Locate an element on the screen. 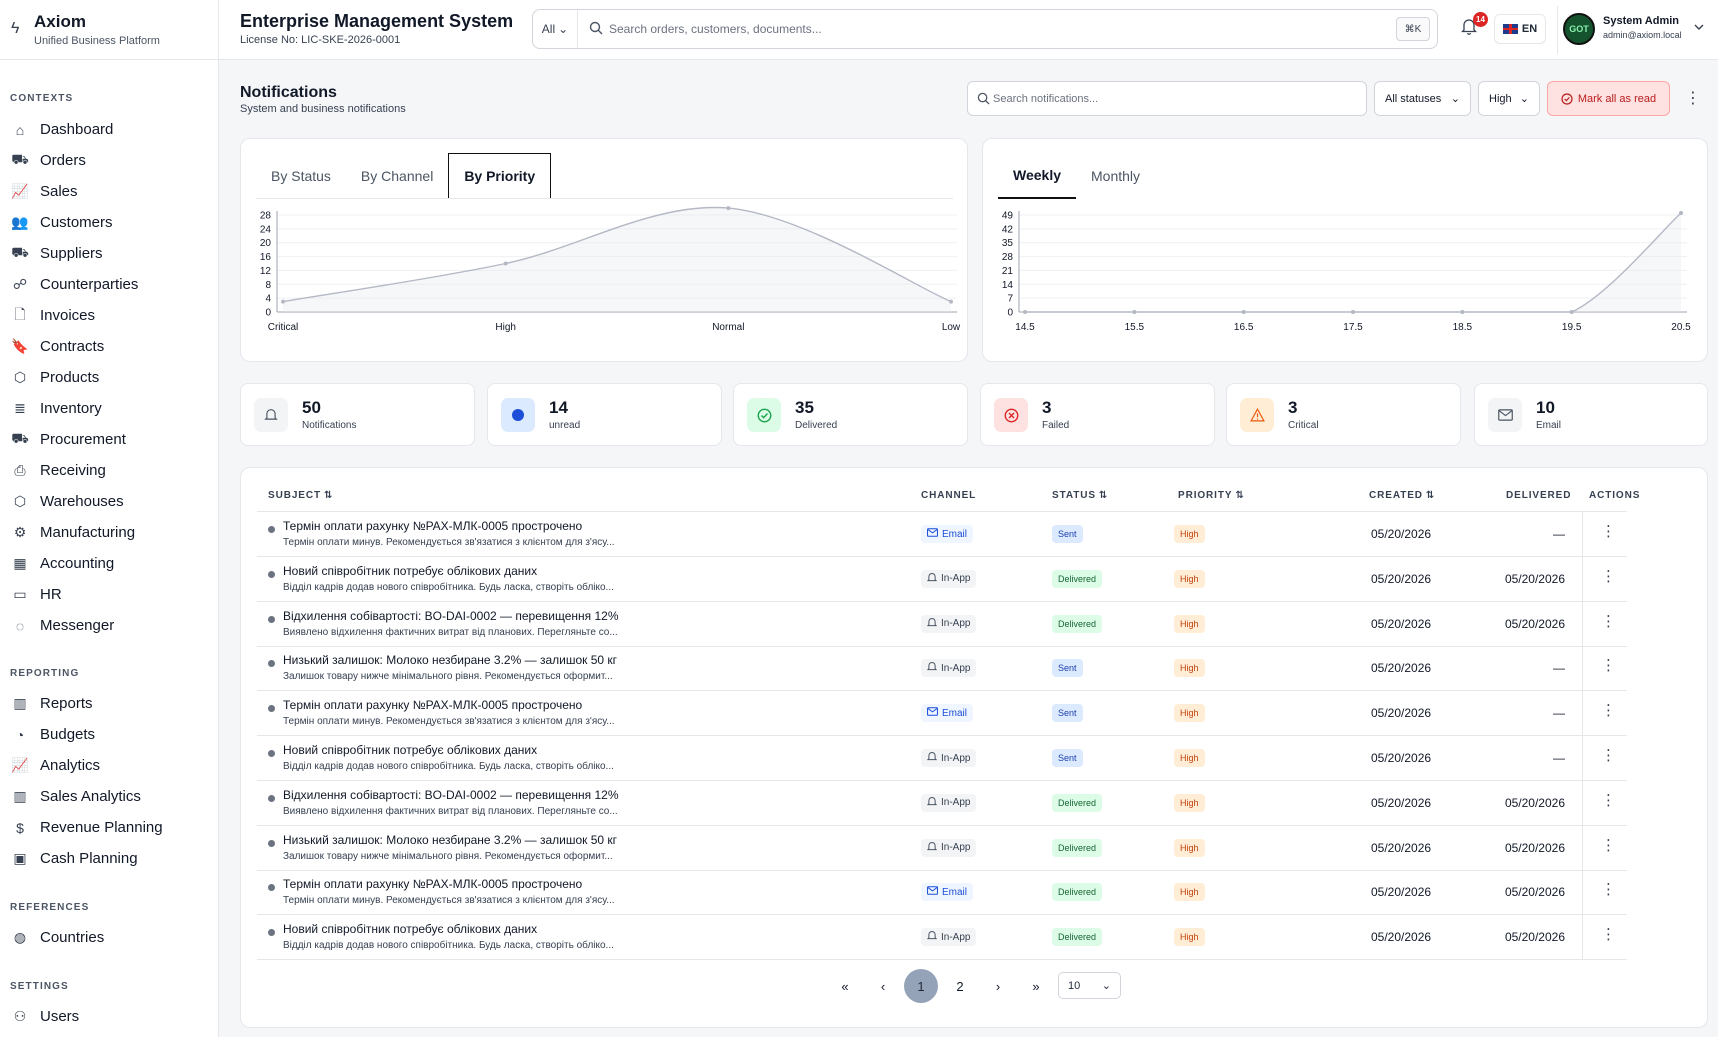  sidebar-item-manufacturing: ⚙ Manufacturing is located at coordinates (109, 532).